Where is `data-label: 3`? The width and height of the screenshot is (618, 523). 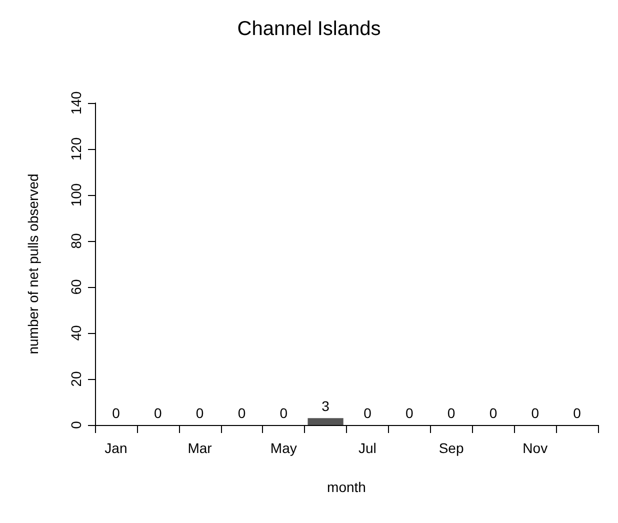 data-label: 3 is located at coordinates (326, 406).